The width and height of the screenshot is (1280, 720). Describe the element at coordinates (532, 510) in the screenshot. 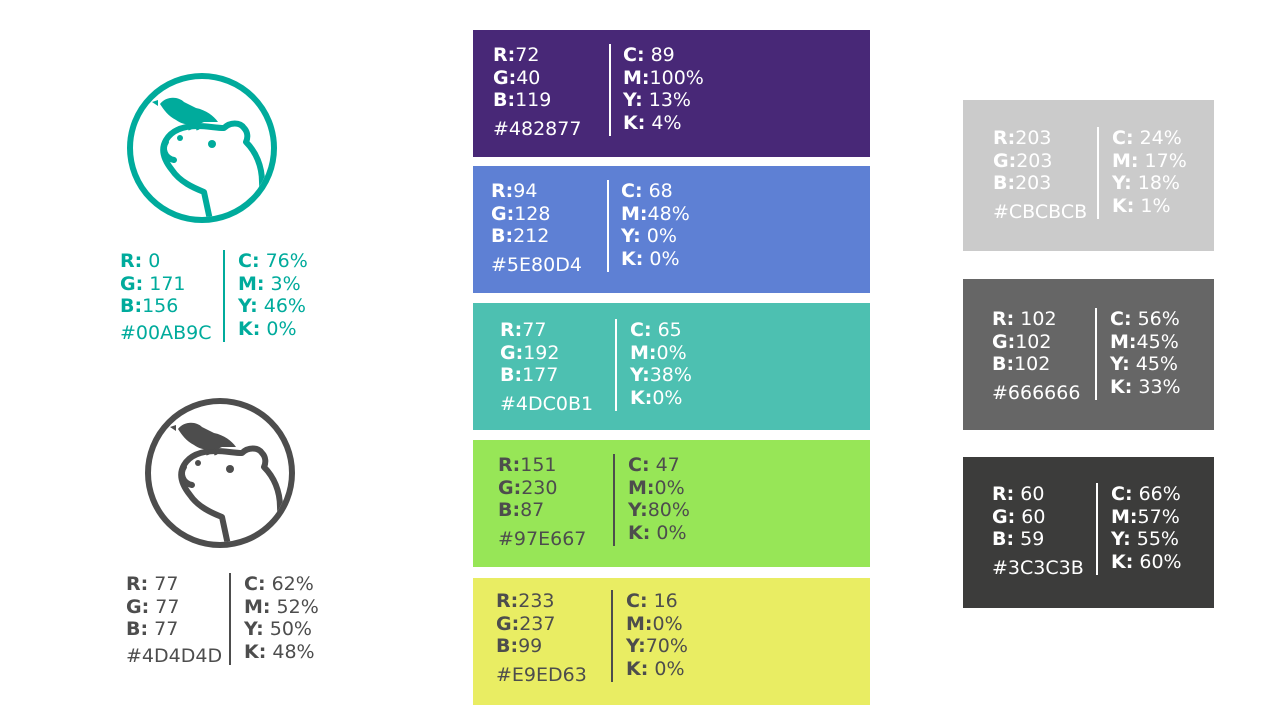

I see `channel-value: 87` at that location.